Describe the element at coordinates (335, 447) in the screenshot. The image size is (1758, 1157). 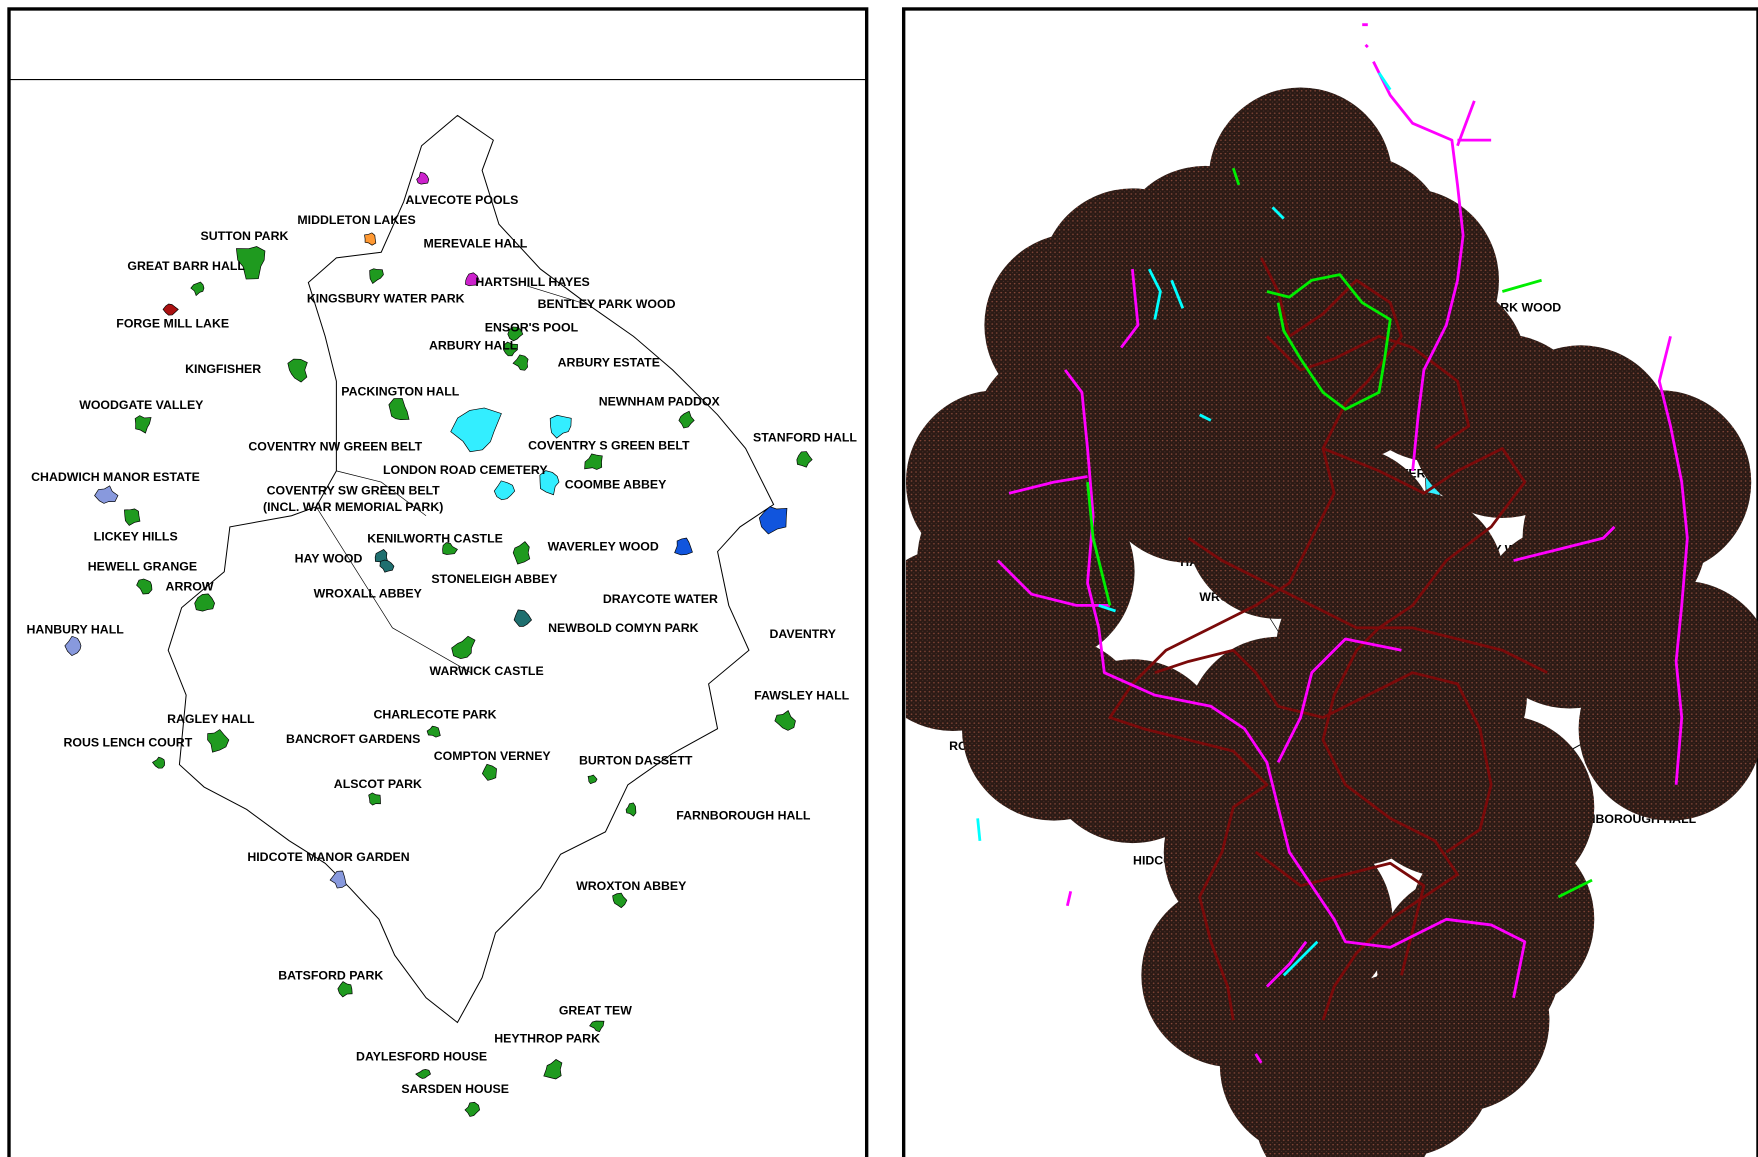
I see `site-label: COVENTRY NW GREEN BELT` at that location.